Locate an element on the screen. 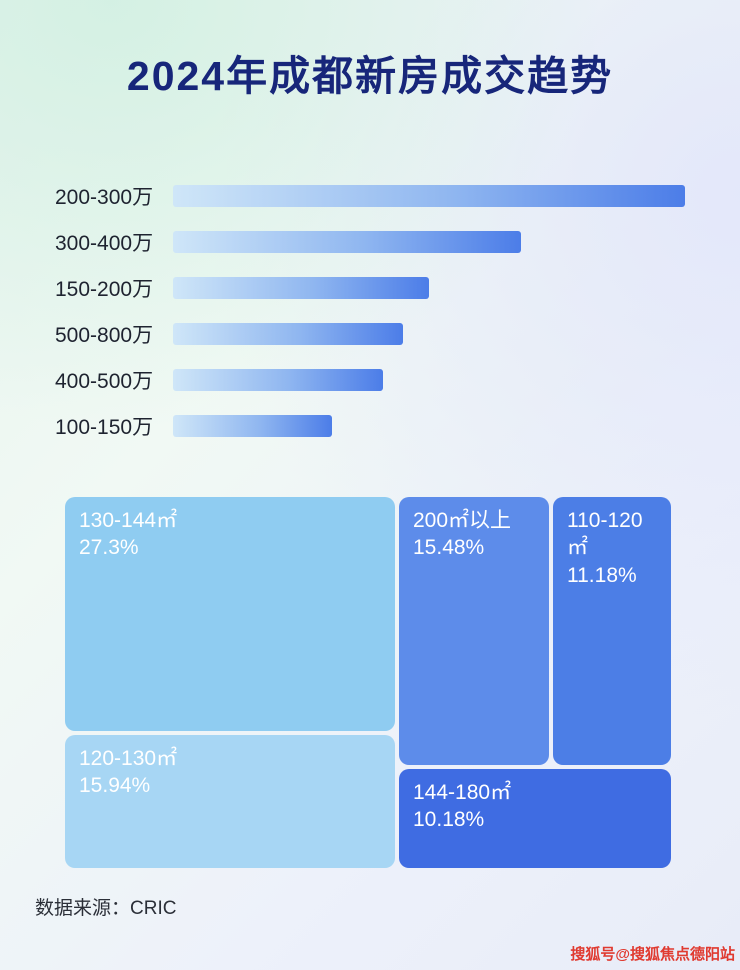  treemap-tile-200-plus: 200㎡以上 15.48% is located at coordinates (474, 631).